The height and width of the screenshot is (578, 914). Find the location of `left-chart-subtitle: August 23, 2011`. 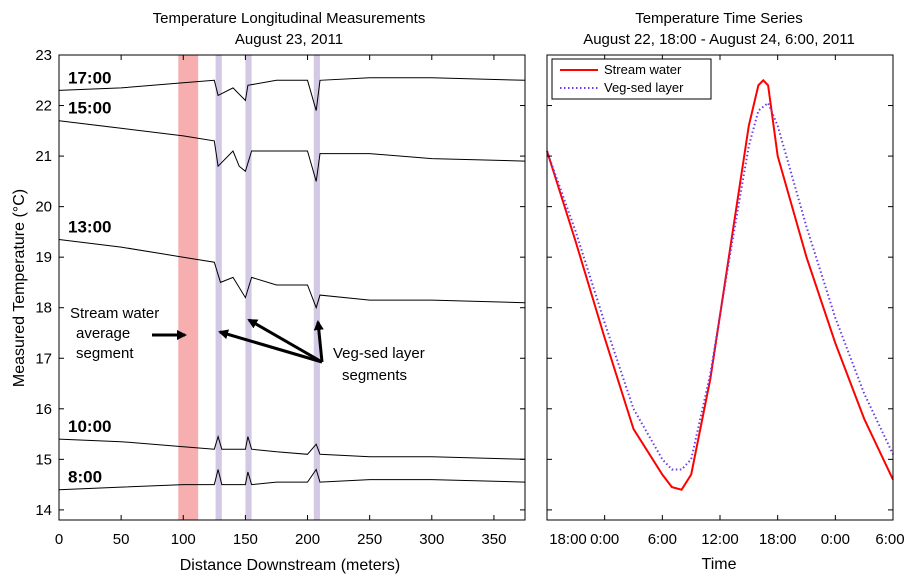

left-chart-subtitle: August 23, 2011 is located at coordinates (289, 39).